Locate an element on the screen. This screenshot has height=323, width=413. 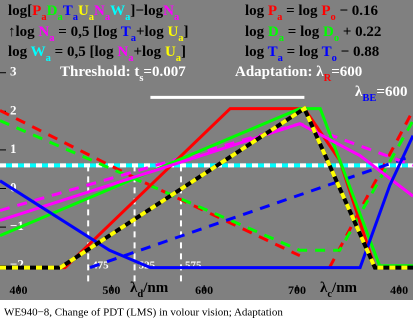
header-text: log Da = log Do + 0.22 is located at coordinates (313, 33).